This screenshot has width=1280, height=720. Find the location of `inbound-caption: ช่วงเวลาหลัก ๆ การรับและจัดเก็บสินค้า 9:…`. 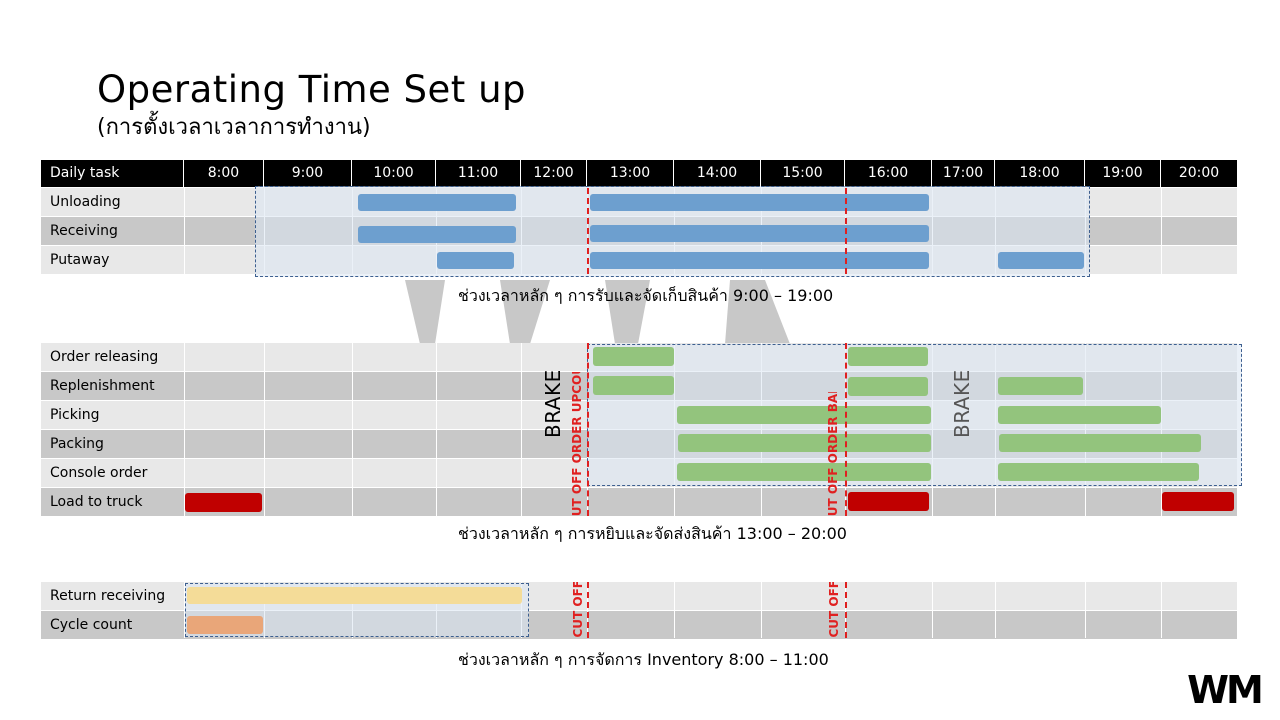

inbound-caption: ช่วงเวลาหลัก ๆ การรับและจัดเก็บสินค้า 9:… is located at coordinates (646, 295).